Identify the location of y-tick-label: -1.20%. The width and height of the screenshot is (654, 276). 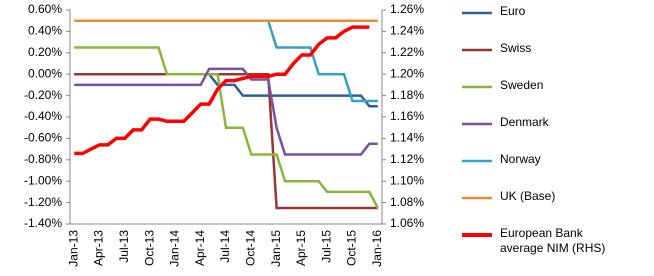
(43, 202).